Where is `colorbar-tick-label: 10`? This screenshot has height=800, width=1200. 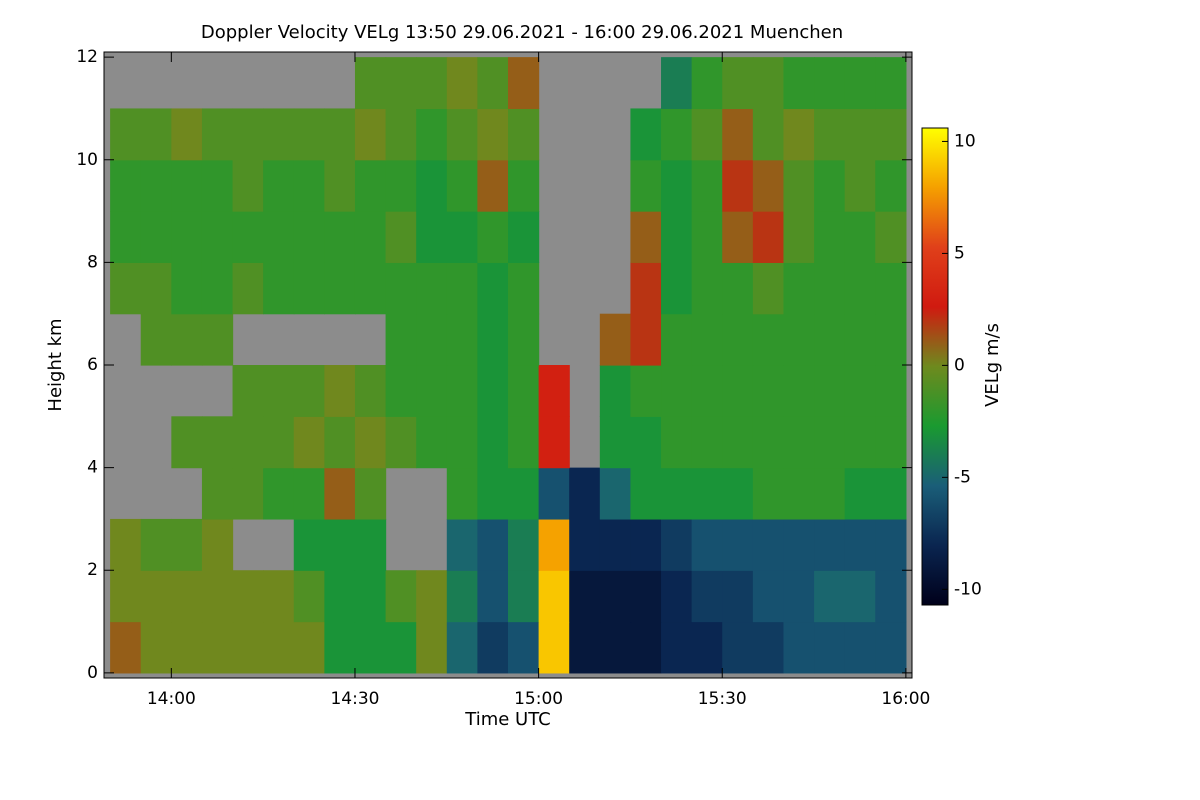 colorbar-tick-label: 10 is located at coordinates (965, 141).